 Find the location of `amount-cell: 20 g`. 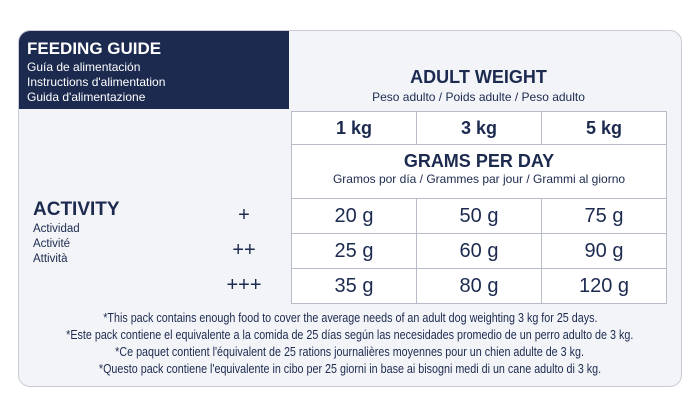

amount-cell: 20 g is located at coordinates (354, 216).